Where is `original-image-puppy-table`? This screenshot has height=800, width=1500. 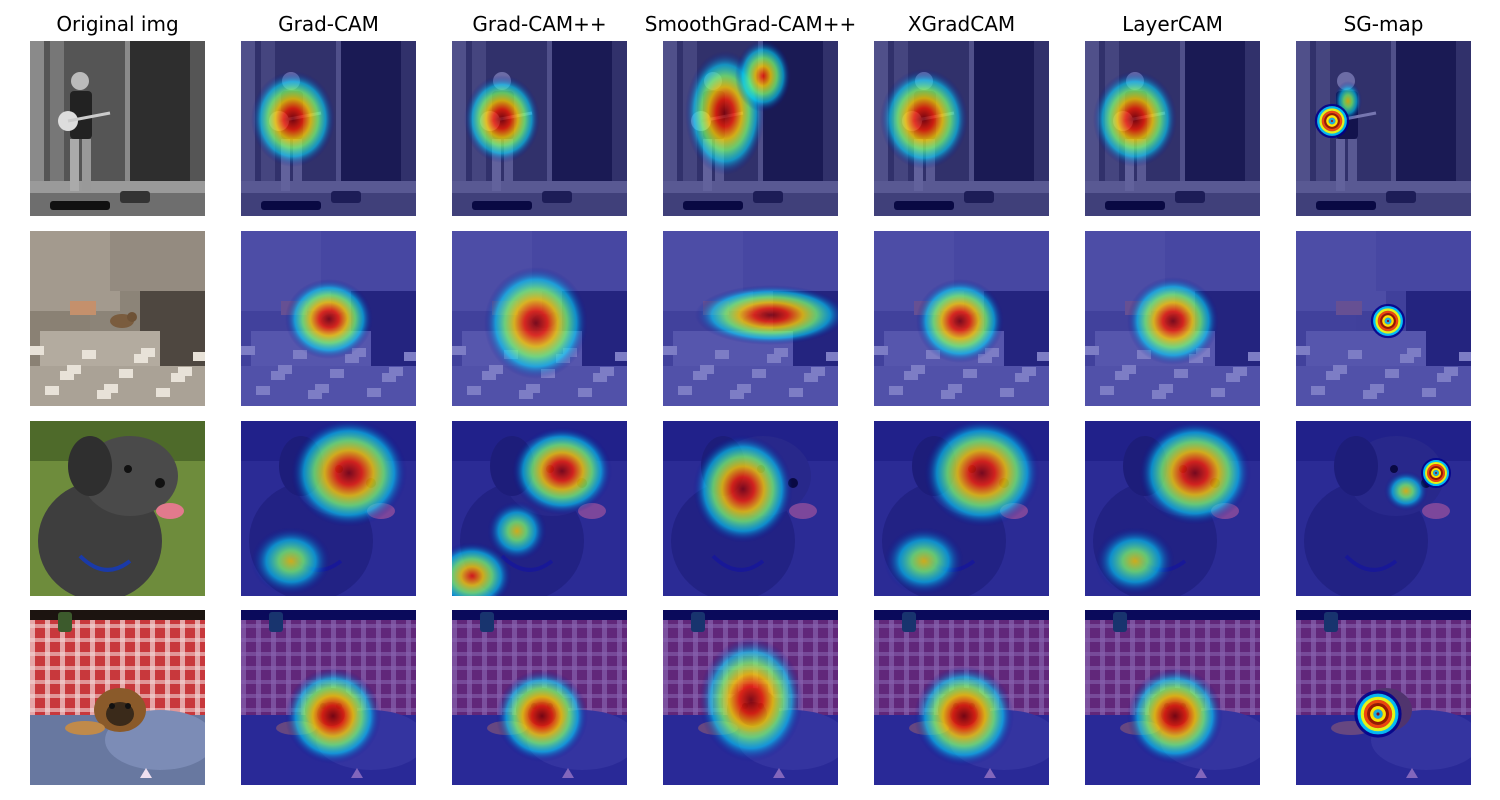 original-image-puppy-table is located at coordinates (117, 697).